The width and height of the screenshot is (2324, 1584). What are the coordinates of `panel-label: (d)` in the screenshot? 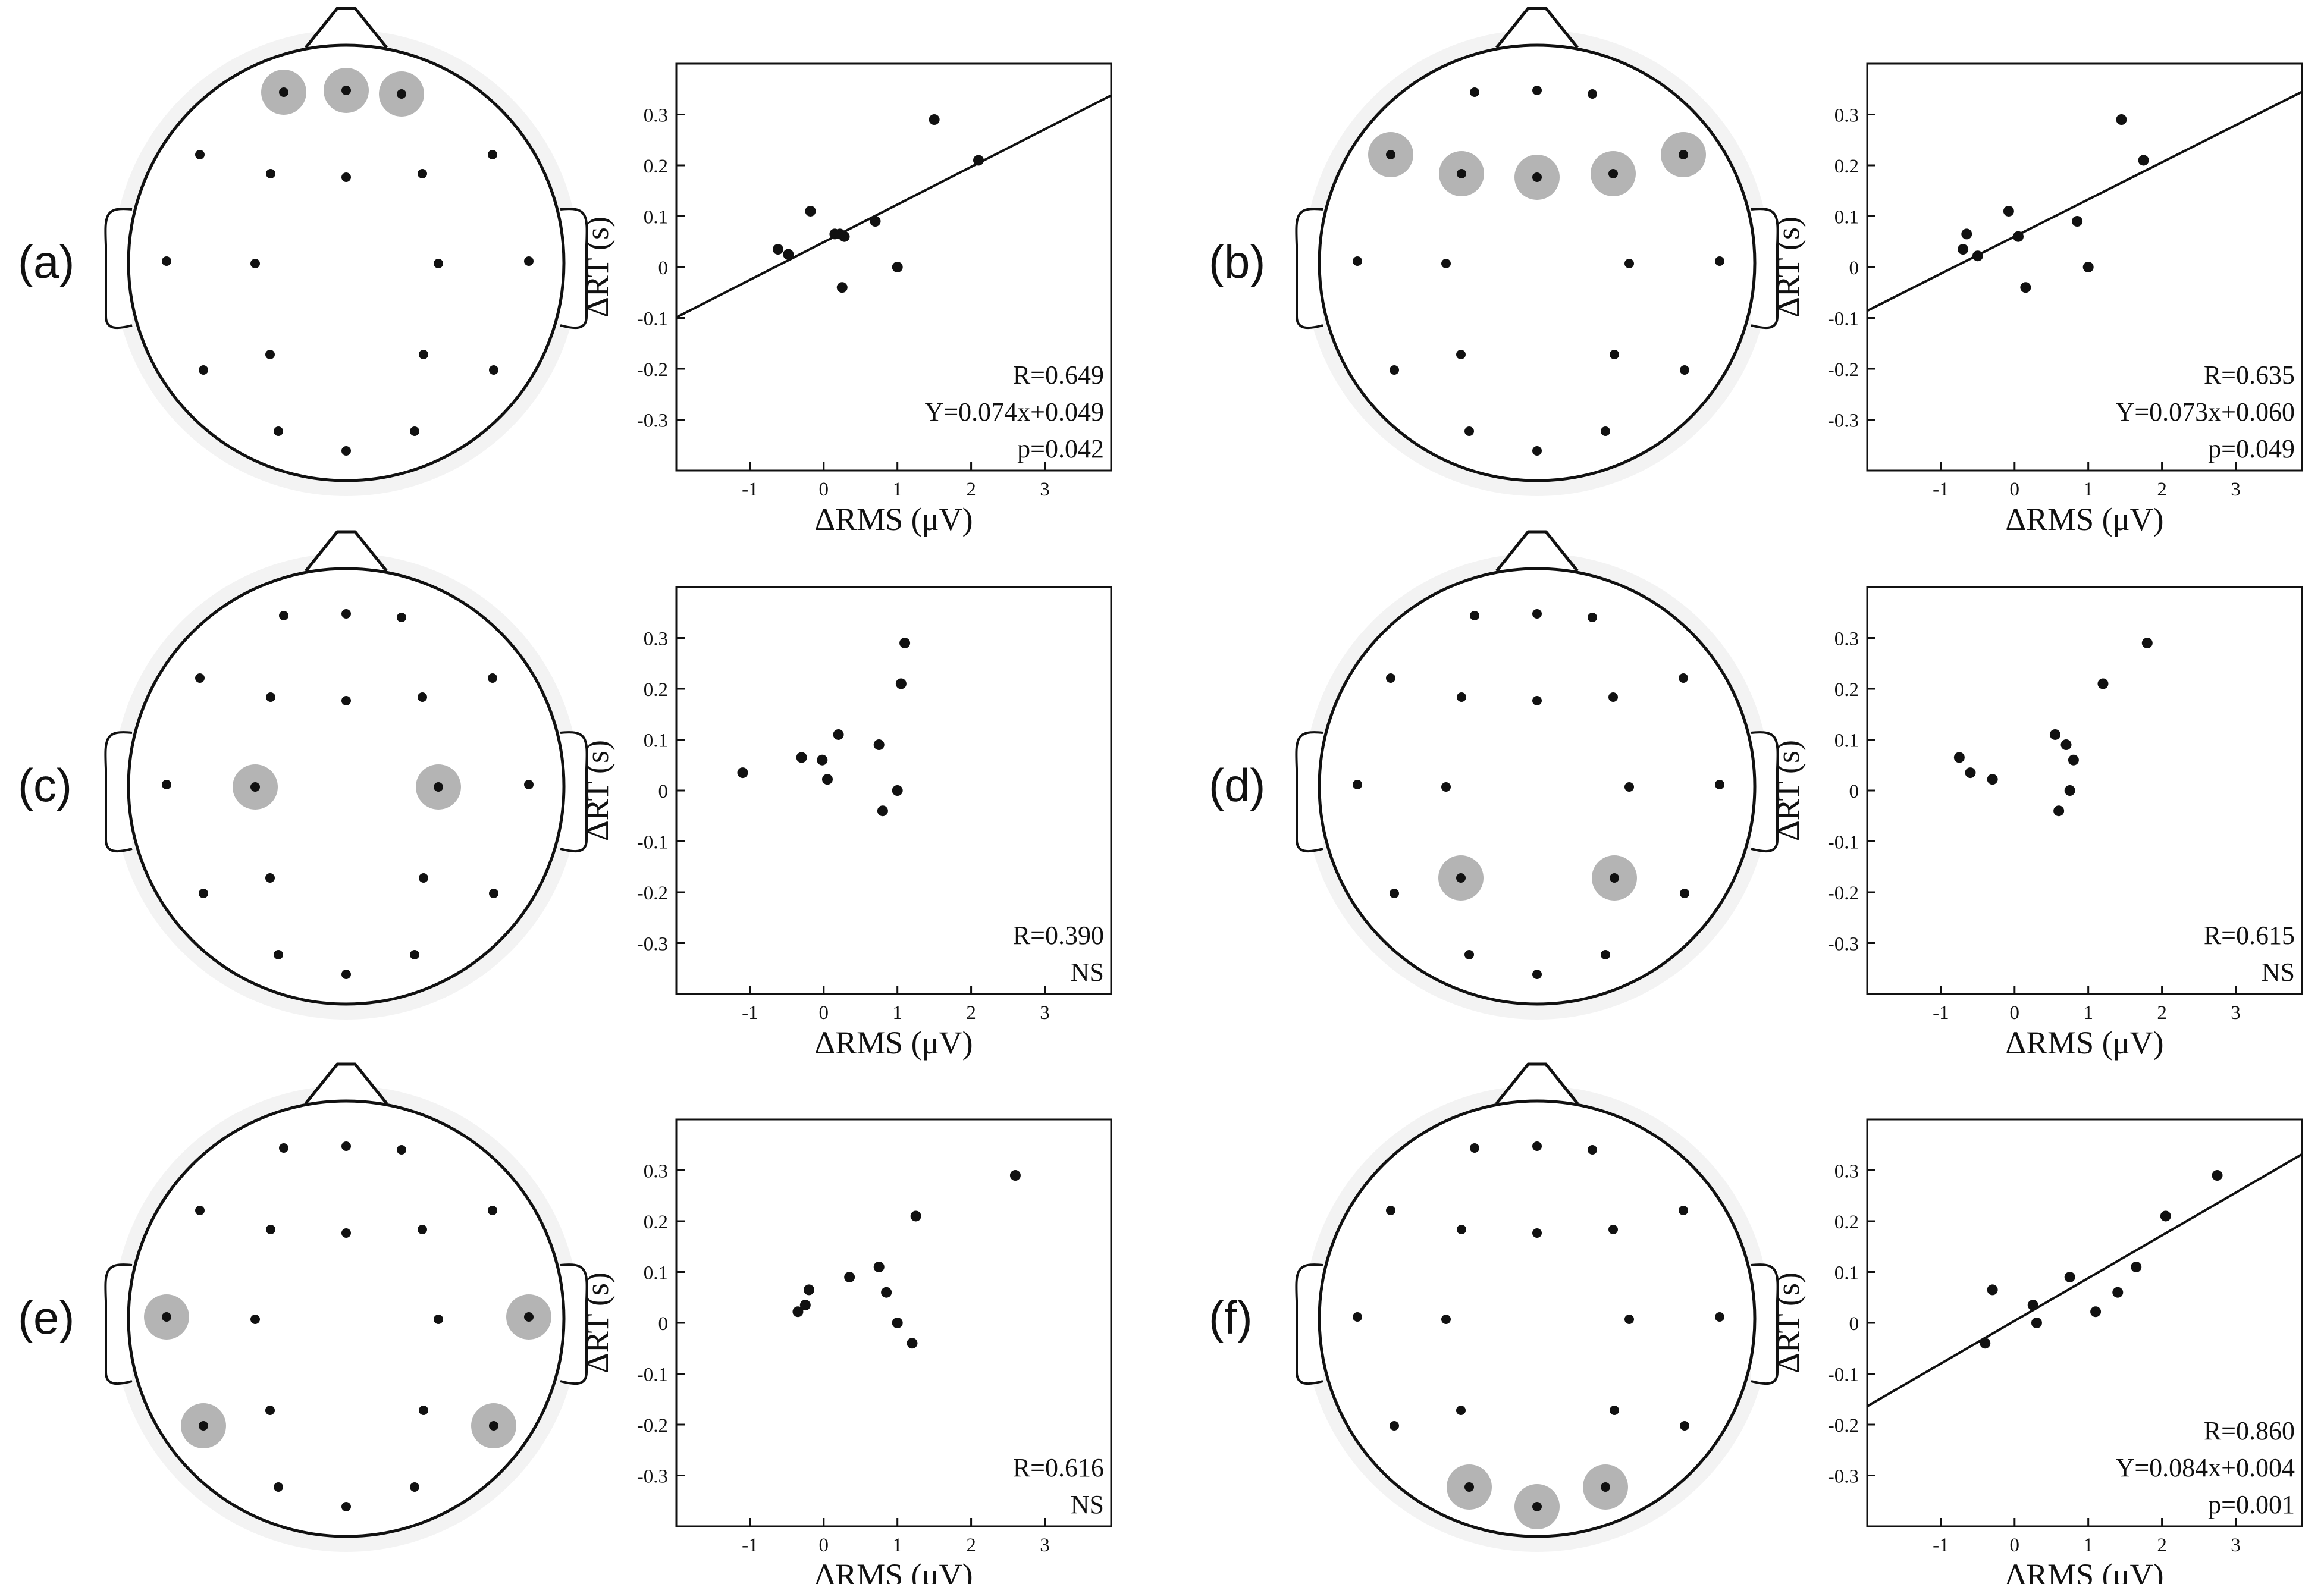 It's located at (1237, 785).